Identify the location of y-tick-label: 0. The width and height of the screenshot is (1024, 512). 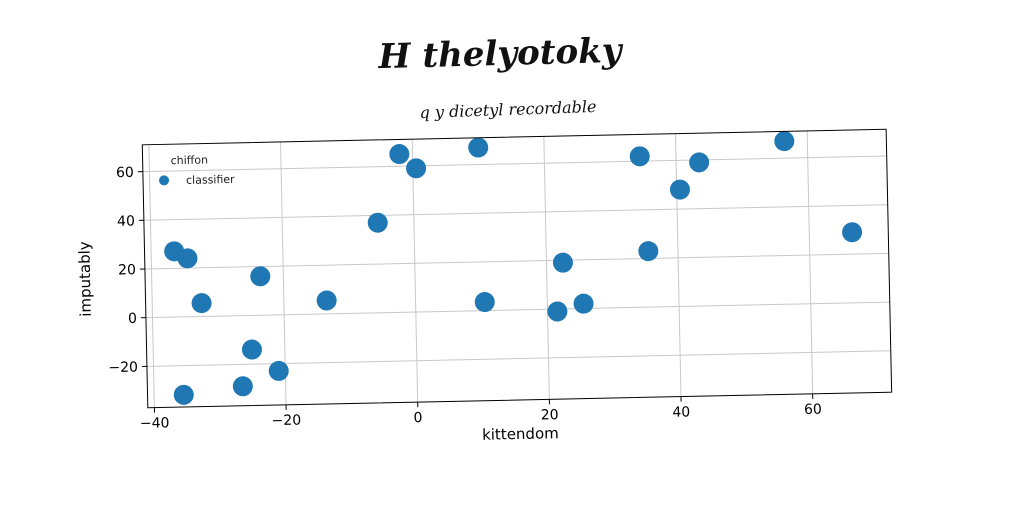
(132, 319).